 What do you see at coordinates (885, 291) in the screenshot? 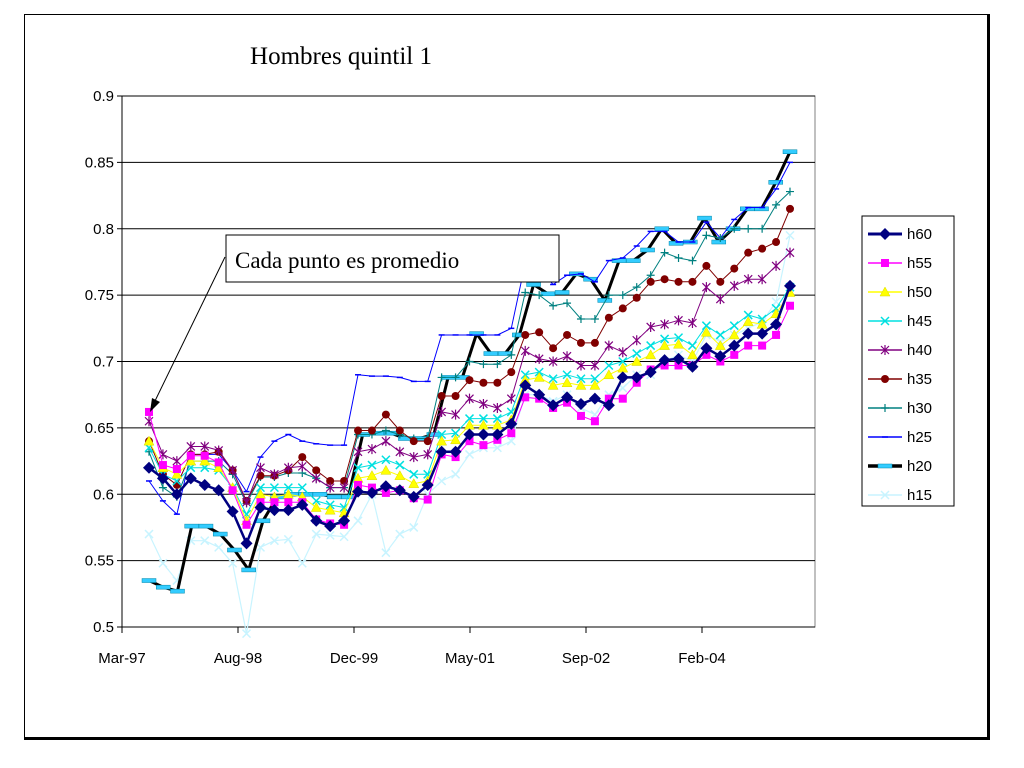
I see `legend-marker-h50` at bounding box center [885, 291].